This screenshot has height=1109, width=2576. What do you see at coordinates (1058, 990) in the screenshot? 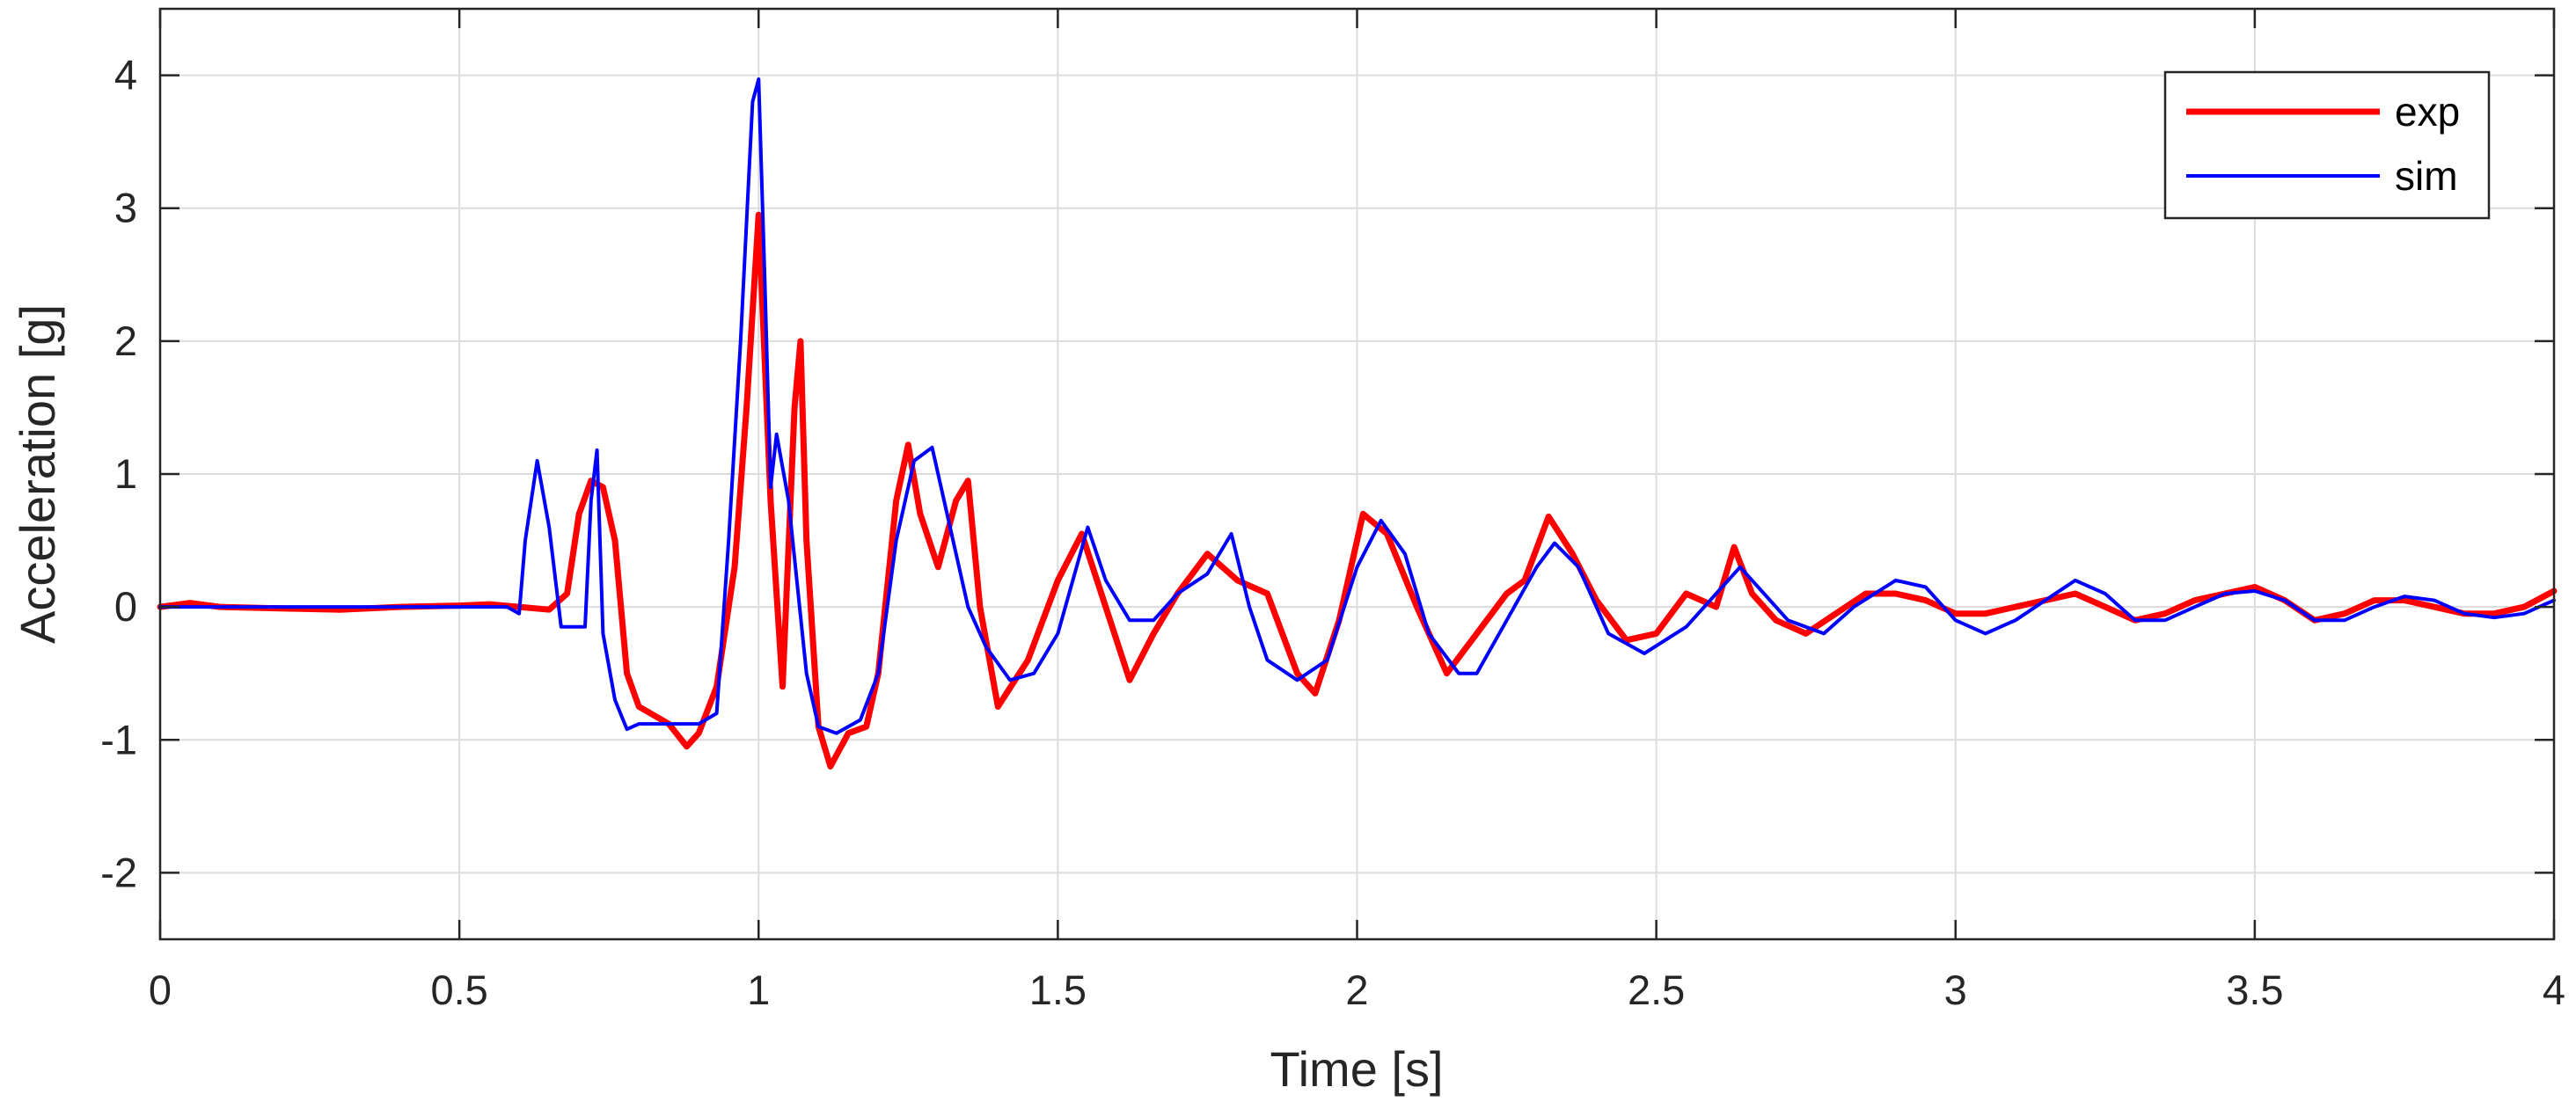
I see `x-tick-label: 1.5` at bounding box center [1058, 990].